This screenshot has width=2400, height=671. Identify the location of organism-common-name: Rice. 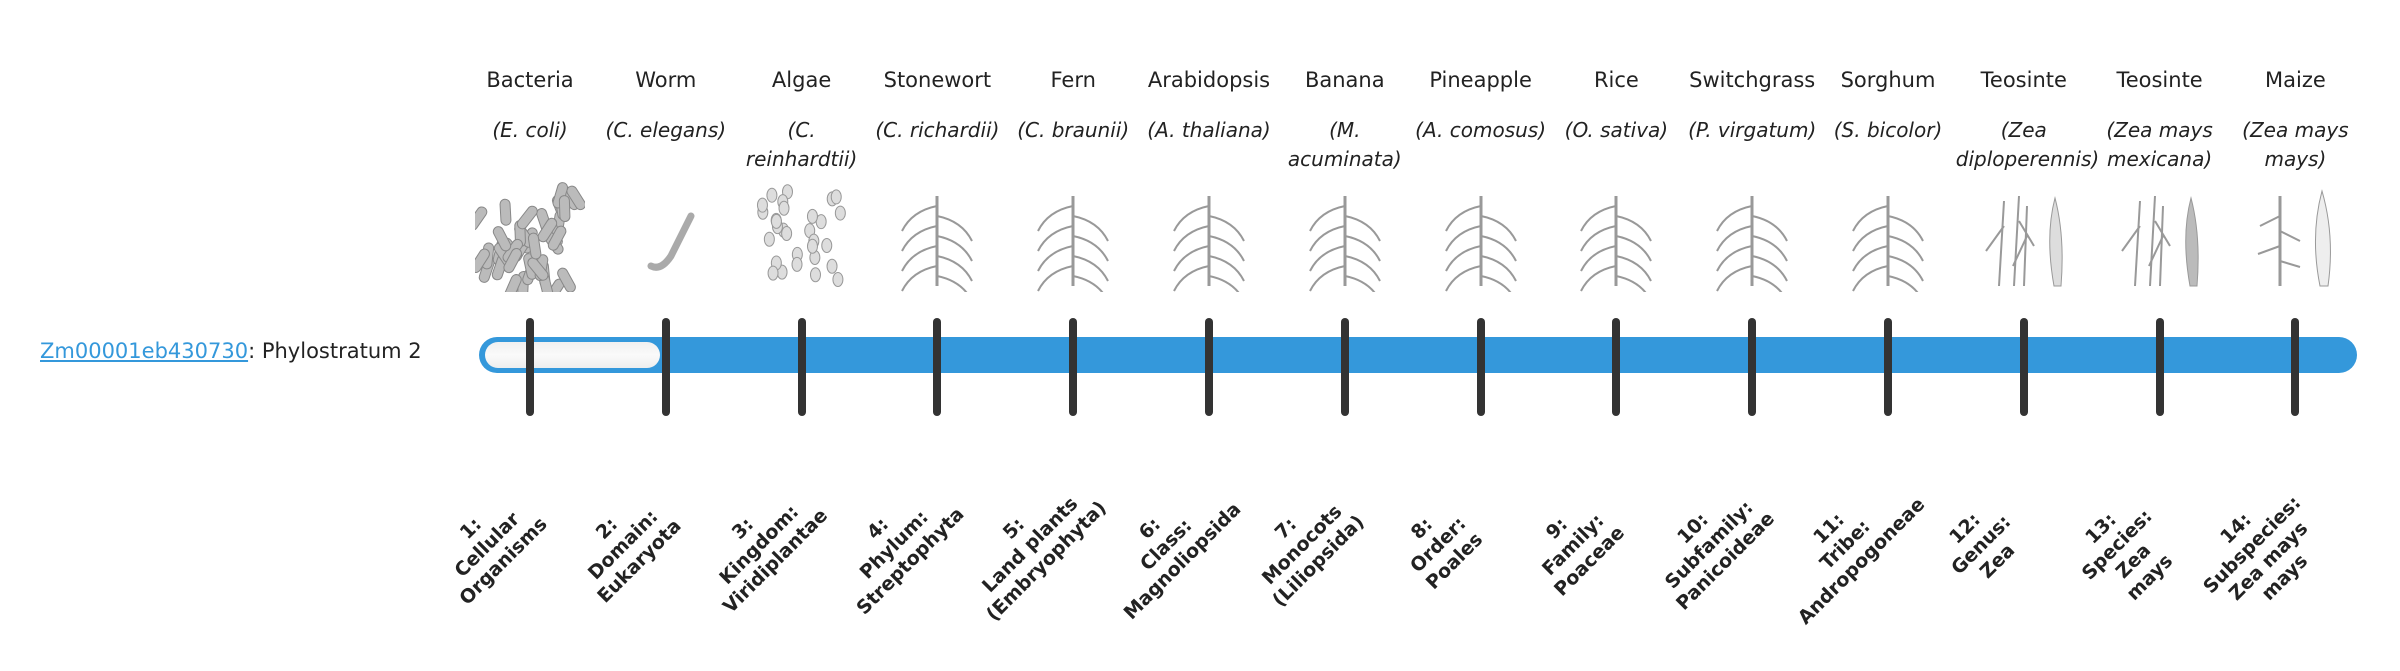
(1616, 86).